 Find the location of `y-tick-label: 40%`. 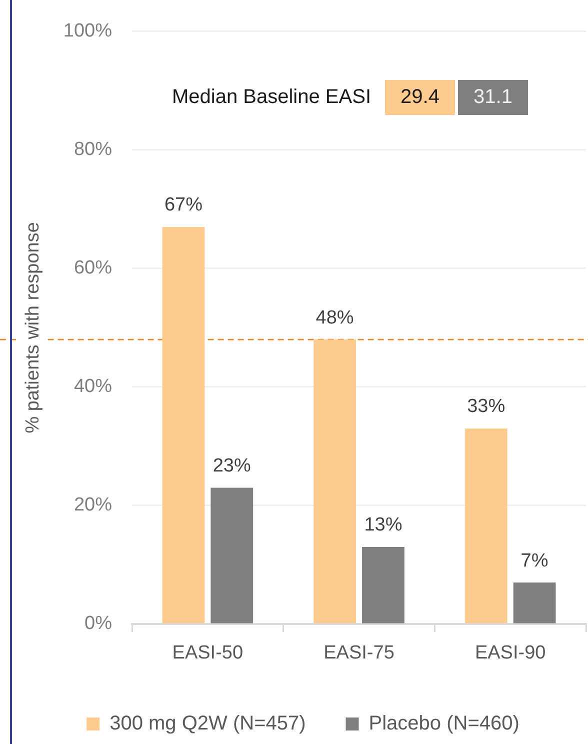

y-tick-label: 40% is located at coordinates (93, 387).